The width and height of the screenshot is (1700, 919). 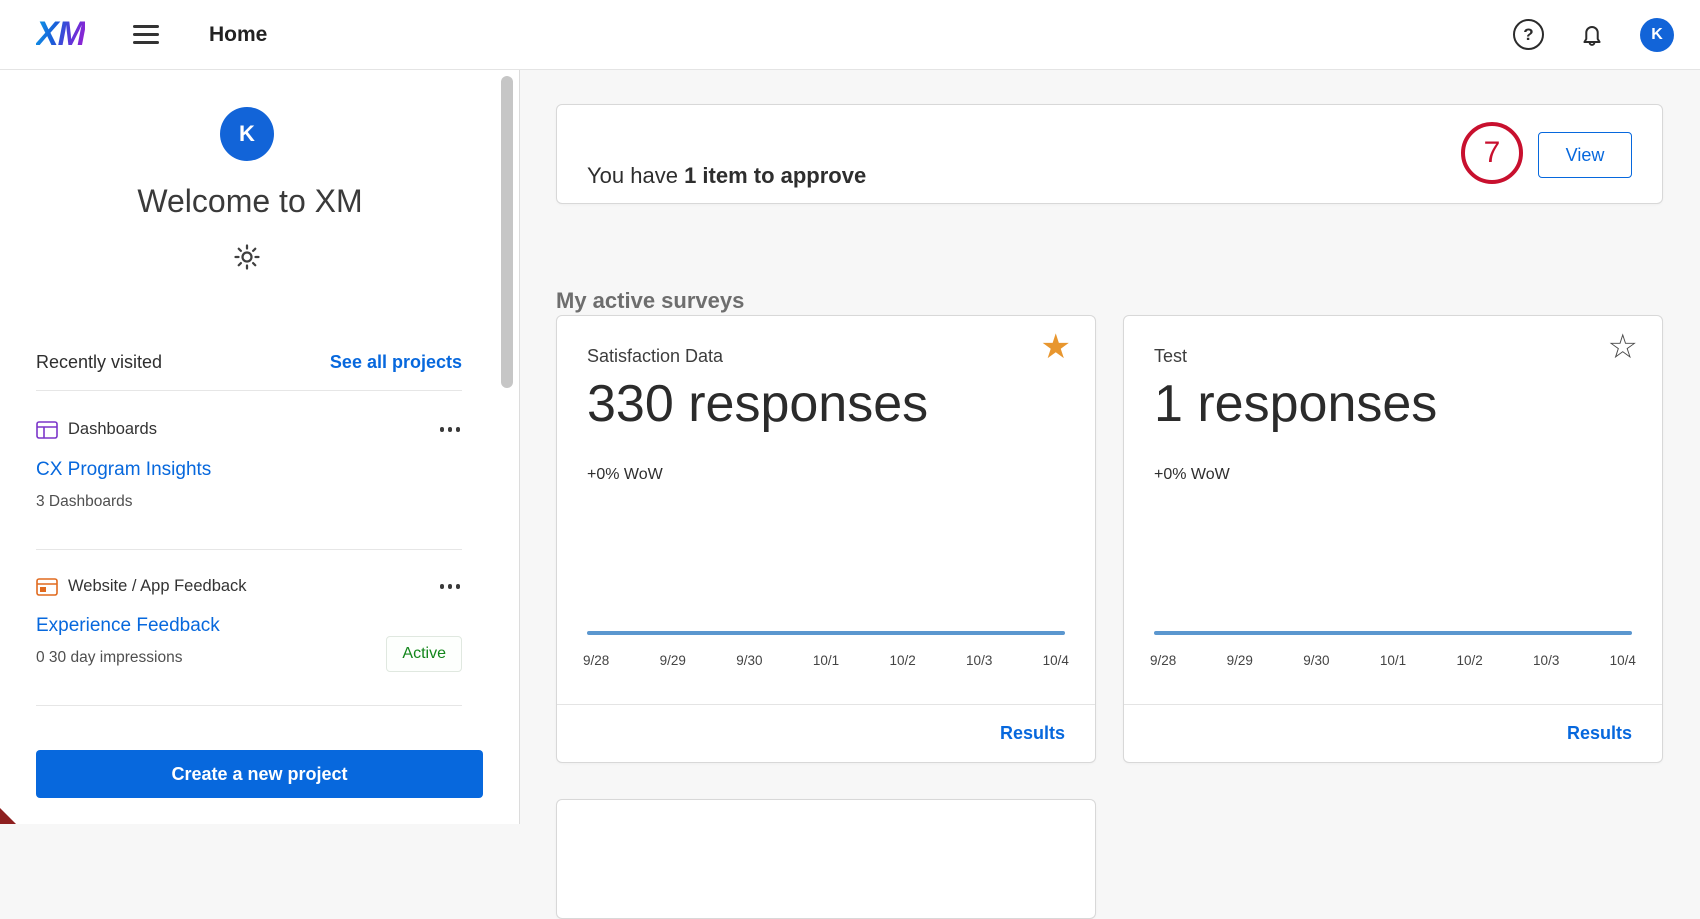 I want to click on corner-red-mark, so click(x=8, y=816).